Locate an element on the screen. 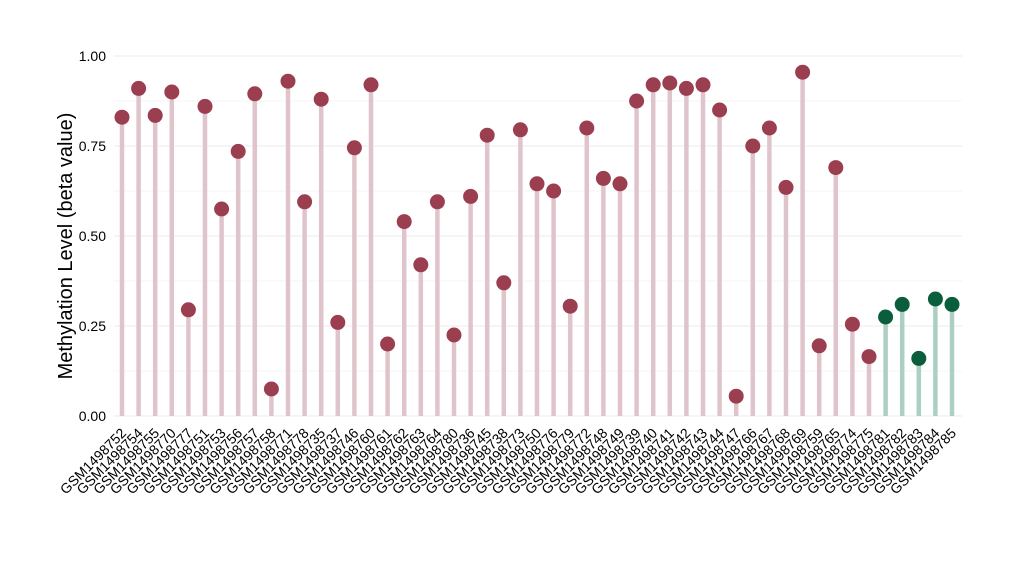 This screenshot has height=580, width=1020. y-tick-label: 0.50 is located at coordinates (92, 236).